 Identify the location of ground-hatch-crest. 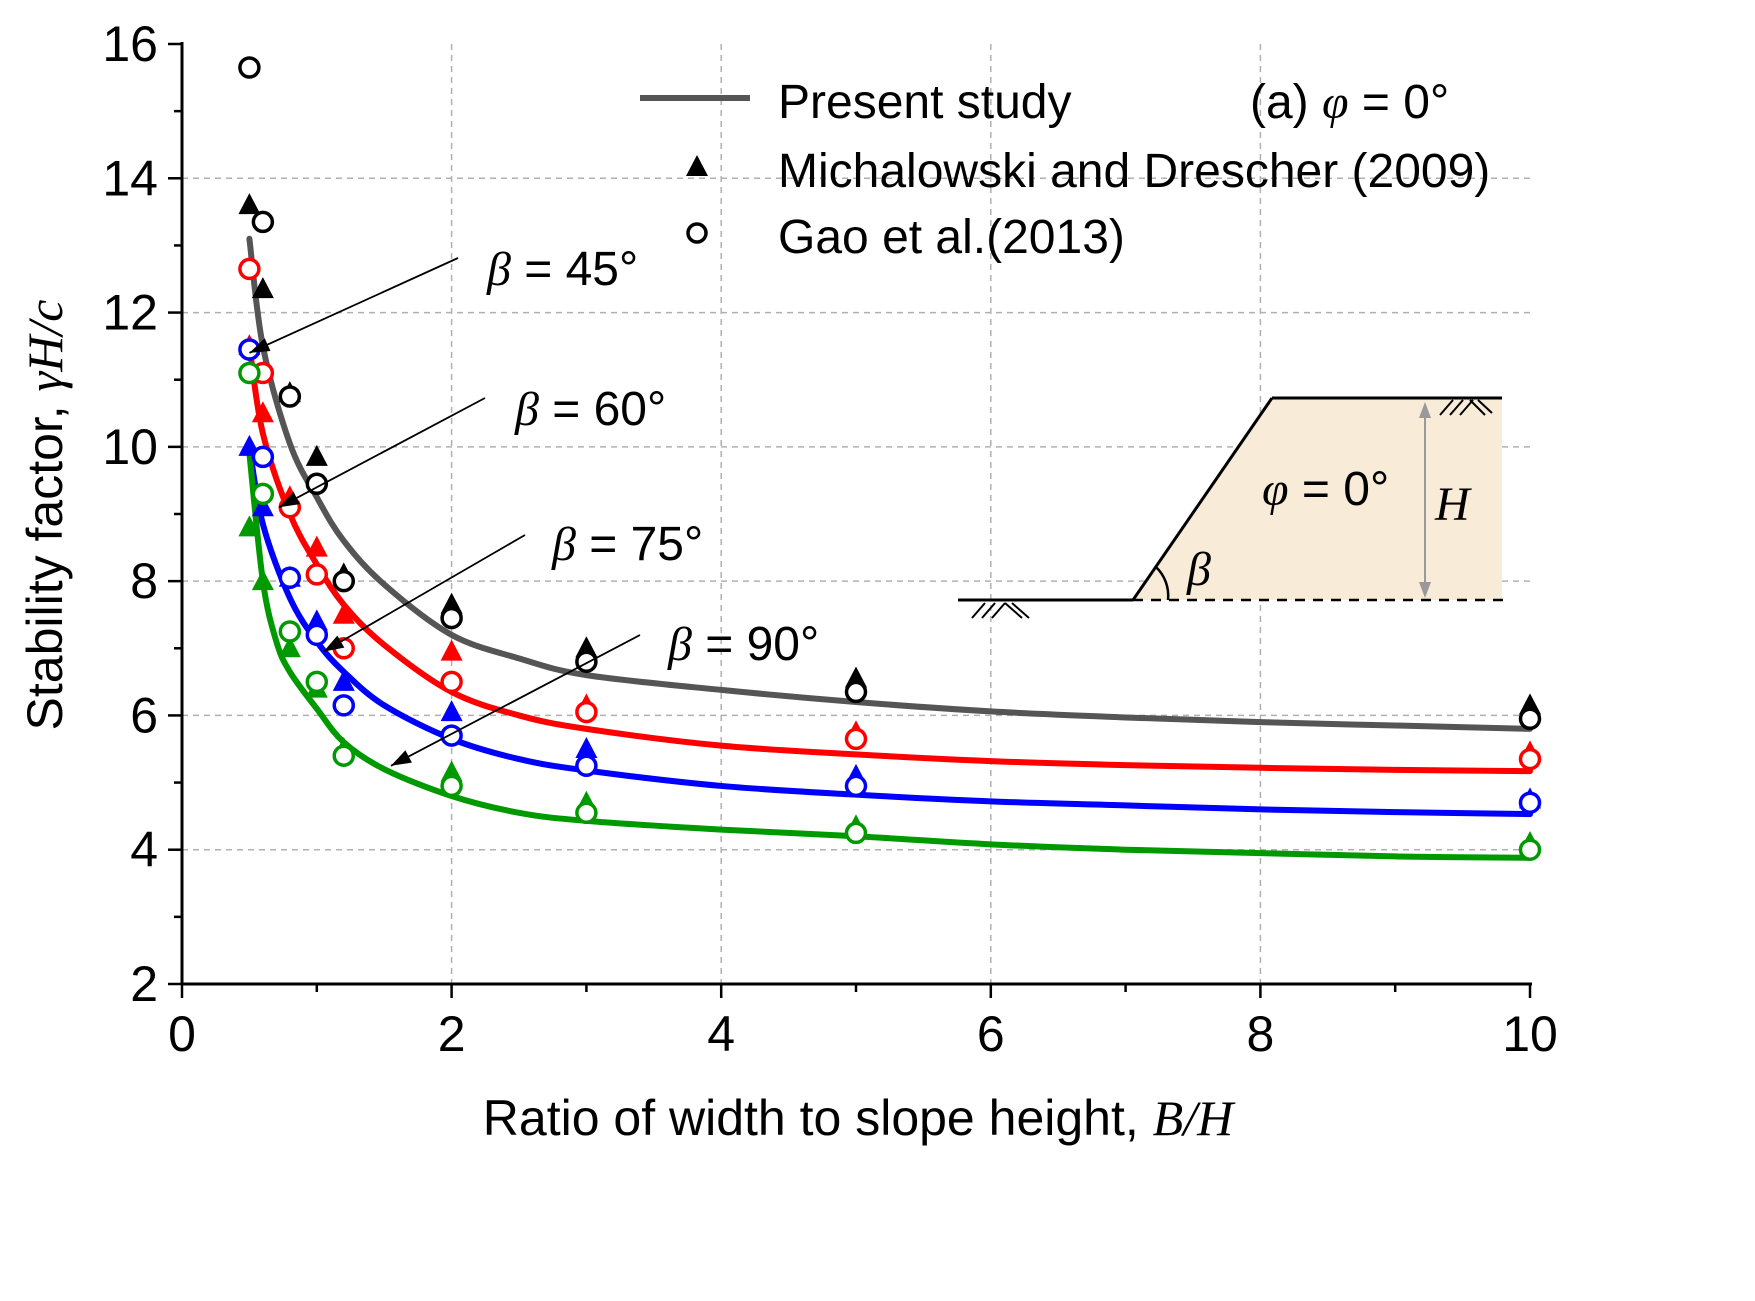
(1466, 407).